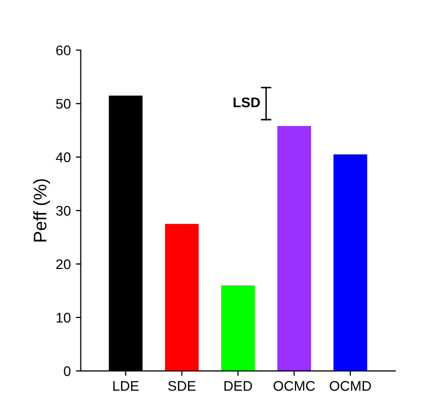 Image resolution: width=425 pixels, height=401 pixels. Describe the element at coordinates (63, 157) in the screenshot. I see `y-tick-label: 40` at that location.